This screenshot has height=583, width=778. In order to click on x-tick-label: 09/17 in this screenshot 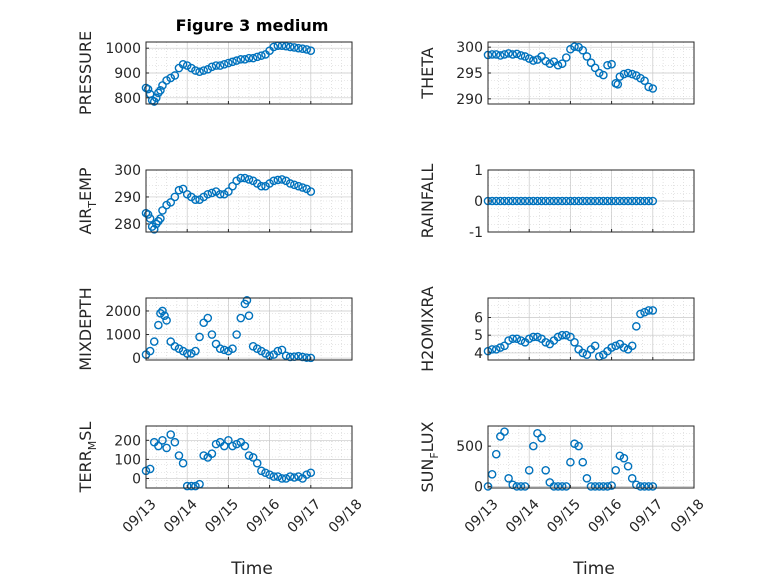, I will do `click(647, 516)`.